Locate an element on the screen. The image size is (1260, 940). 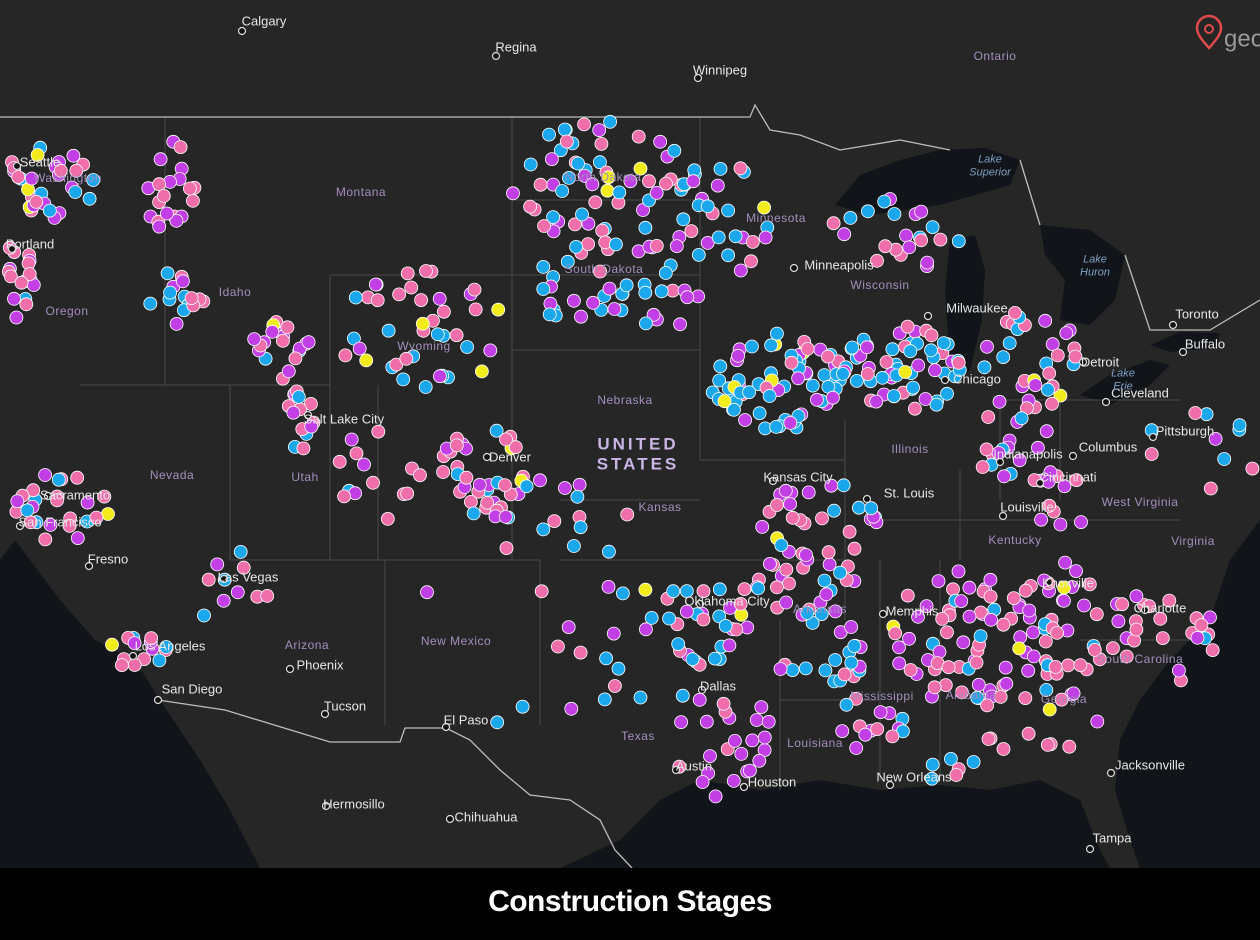
city-label: Cincinnati is located at coordinates (1067, 476).